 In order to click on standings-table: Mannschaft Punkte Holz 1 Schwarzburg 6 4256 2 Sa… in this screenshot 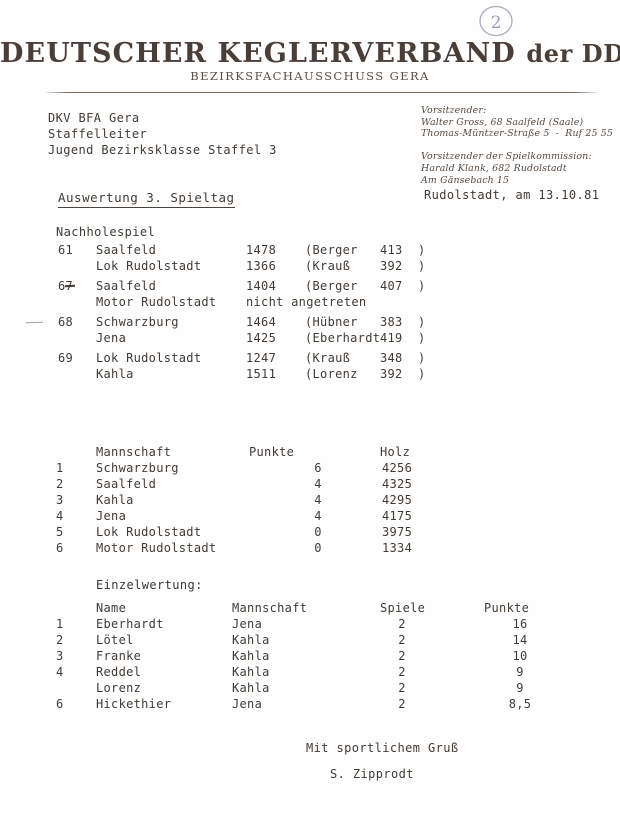, I will do `click(310, 500)`.